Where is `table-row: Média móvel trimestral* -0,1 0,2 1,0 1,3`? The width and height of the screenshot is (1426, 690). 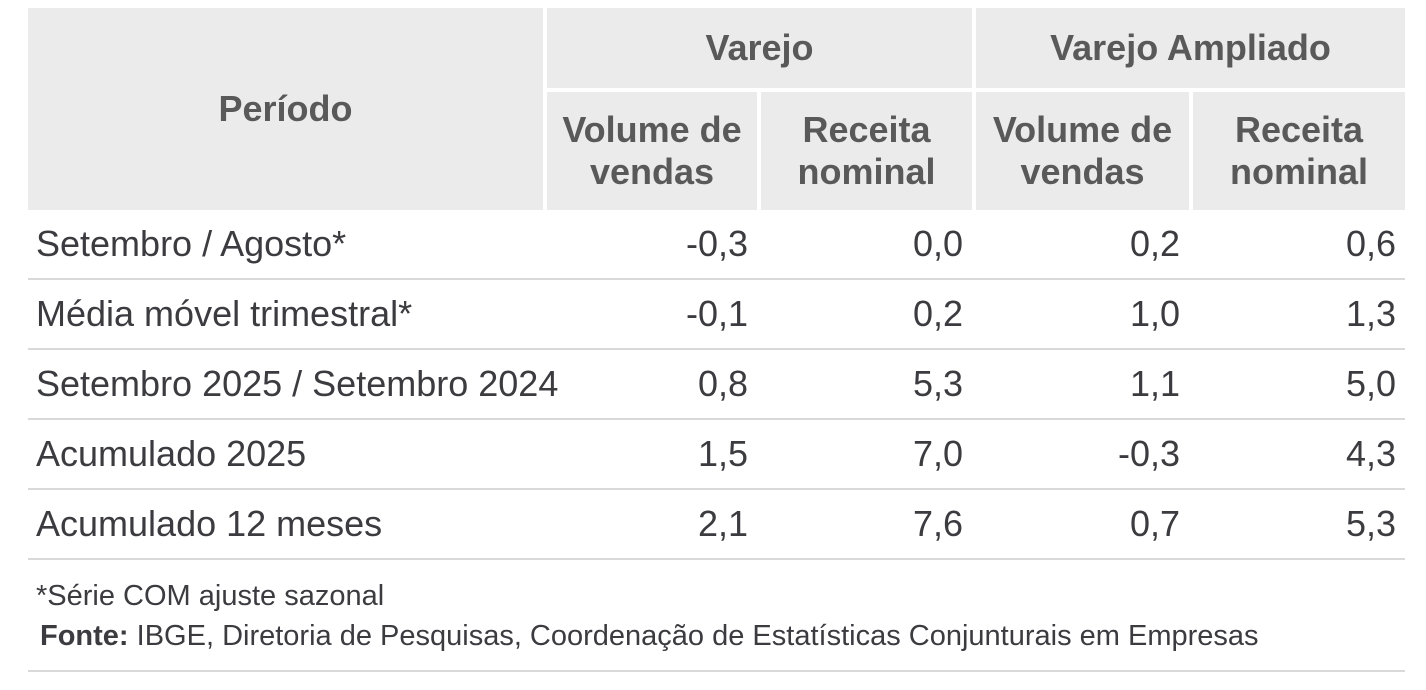
table-row: Média móvel trimestral* -0,1 0,2 1,0 1,3 is located at coordinates (716, 315).